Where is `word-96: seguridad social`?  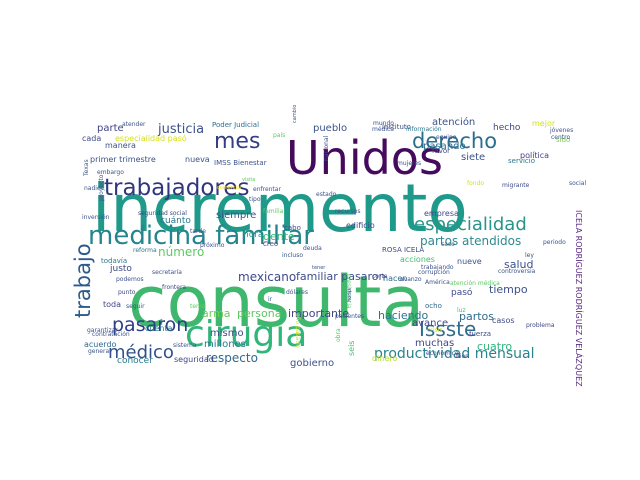 word-96: seguridad social is located at coordinates (162, 213).